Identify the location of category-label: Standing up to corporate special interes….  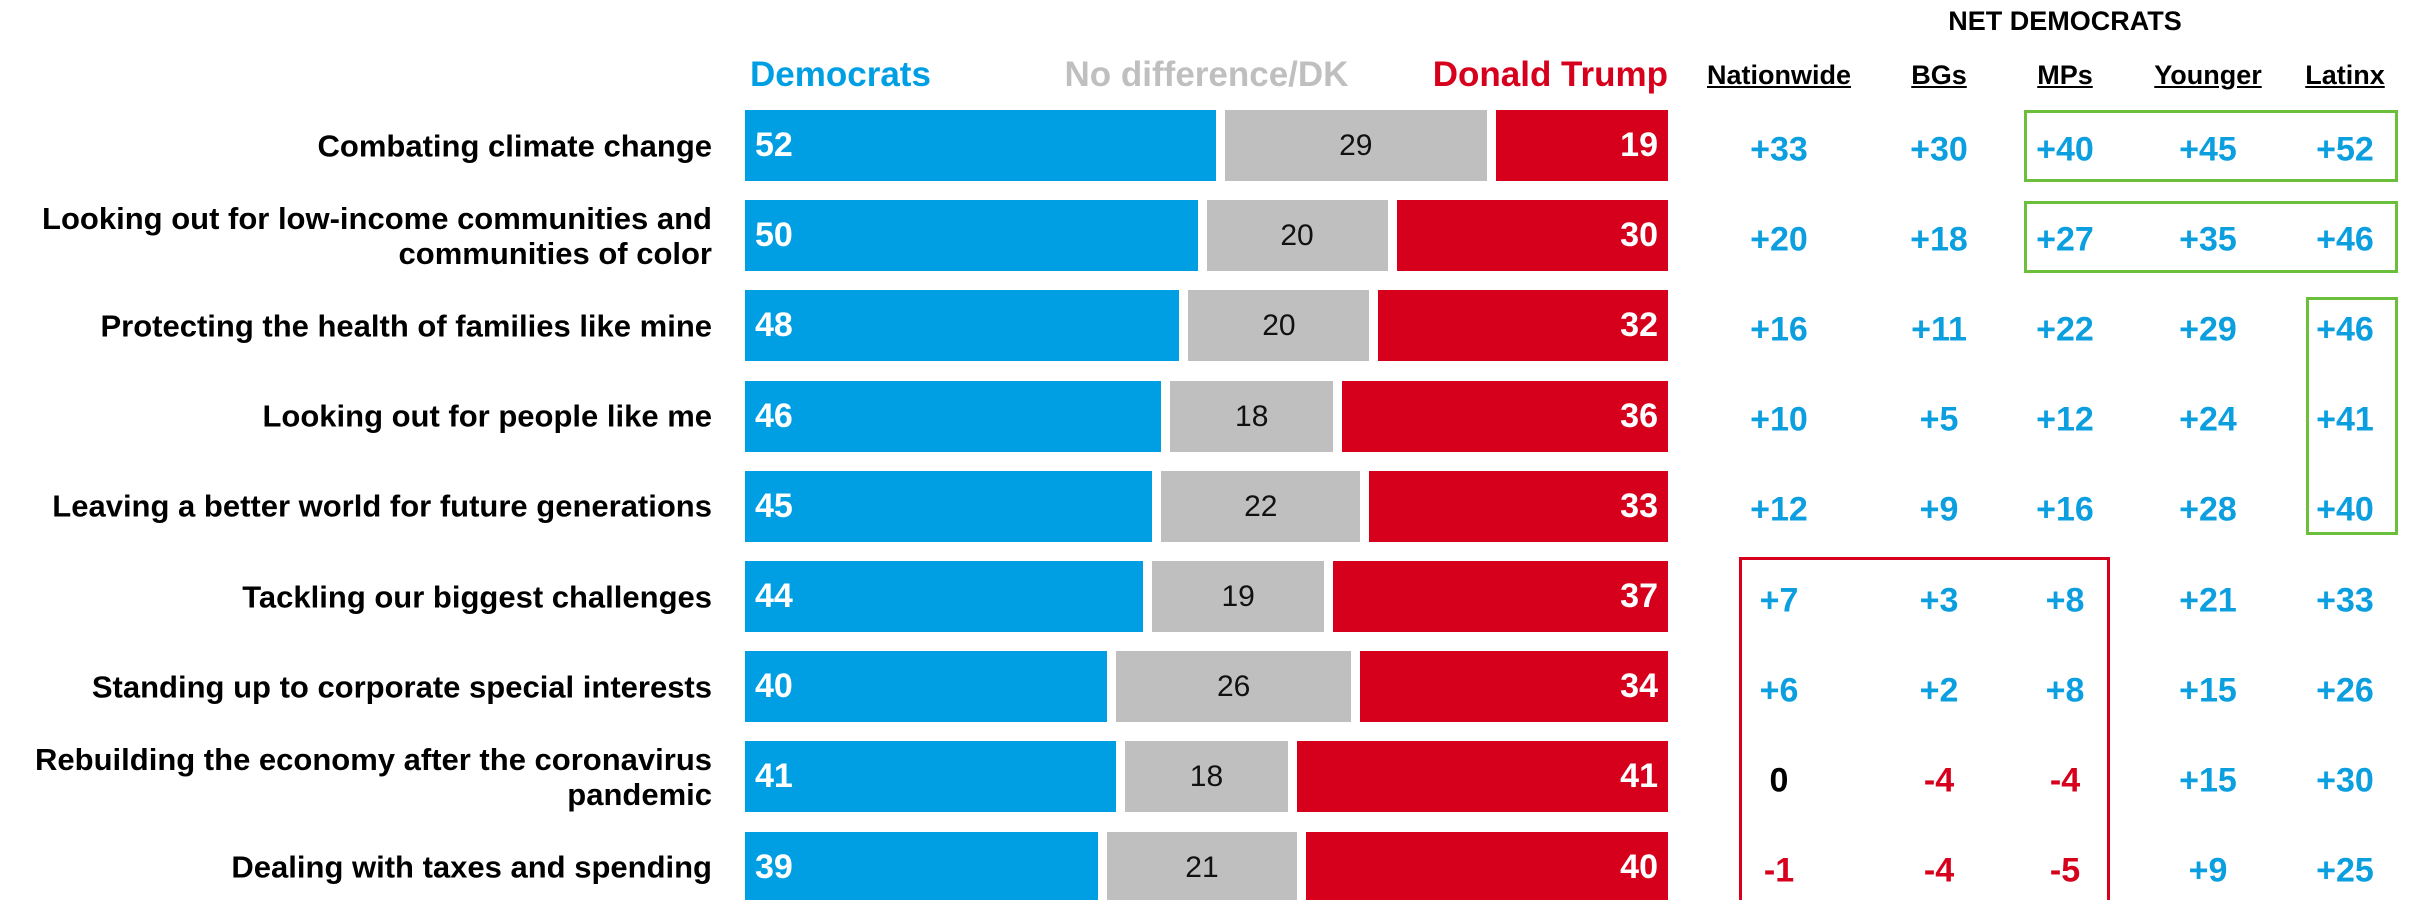
(401, 687).